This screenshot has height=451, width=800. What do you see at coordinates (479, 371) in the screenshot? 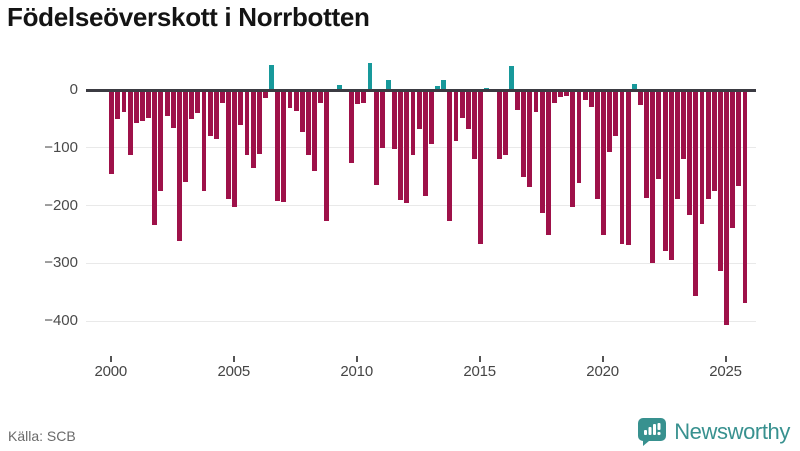
I see `x-axis-label: 2015` at bounding box center [479, 371].